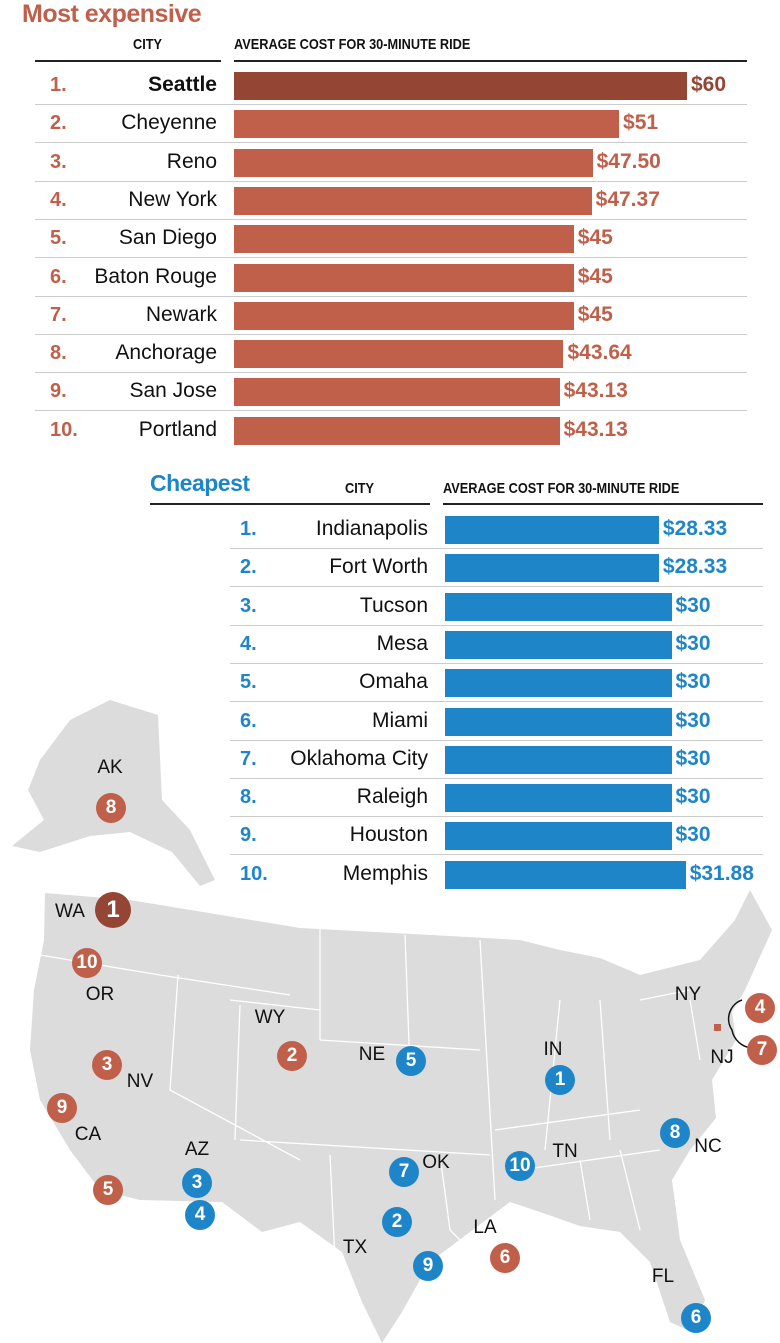 The height and width of the screenshot is (1343, 780). I want to click on value-label: $31.88, so click(721, 873).